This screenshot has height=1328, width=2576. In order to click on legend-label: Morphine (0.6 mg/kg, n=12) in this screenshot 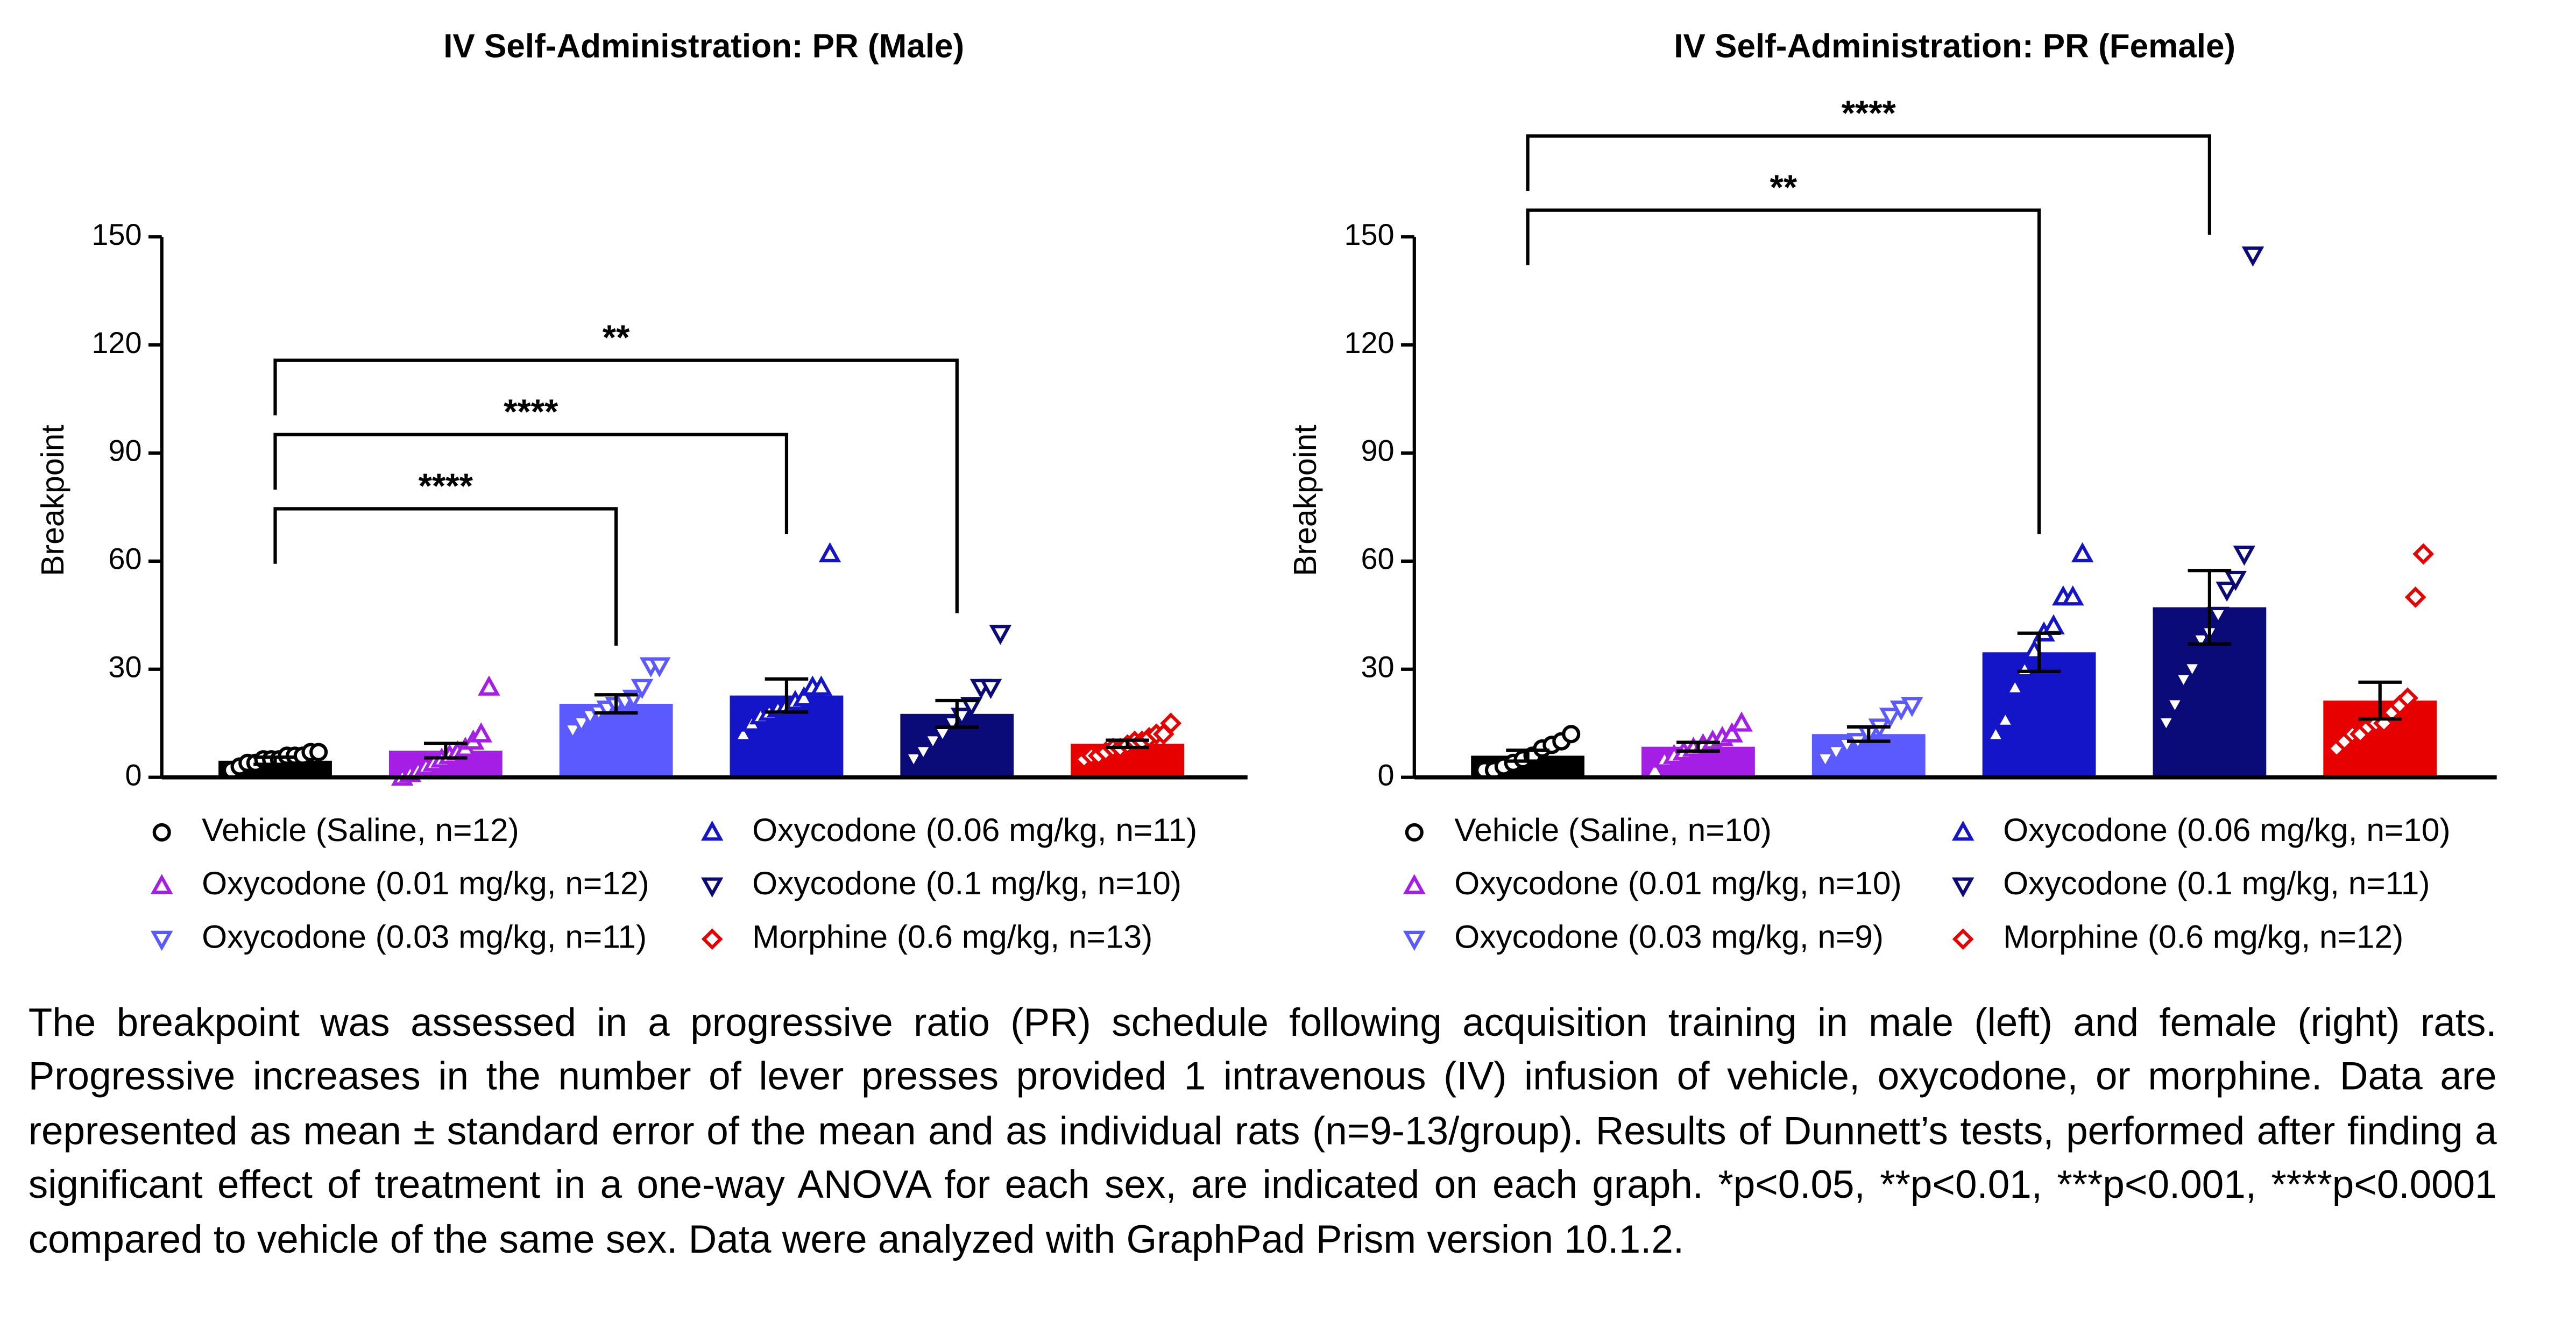, I will do `click(2203, 936)`.